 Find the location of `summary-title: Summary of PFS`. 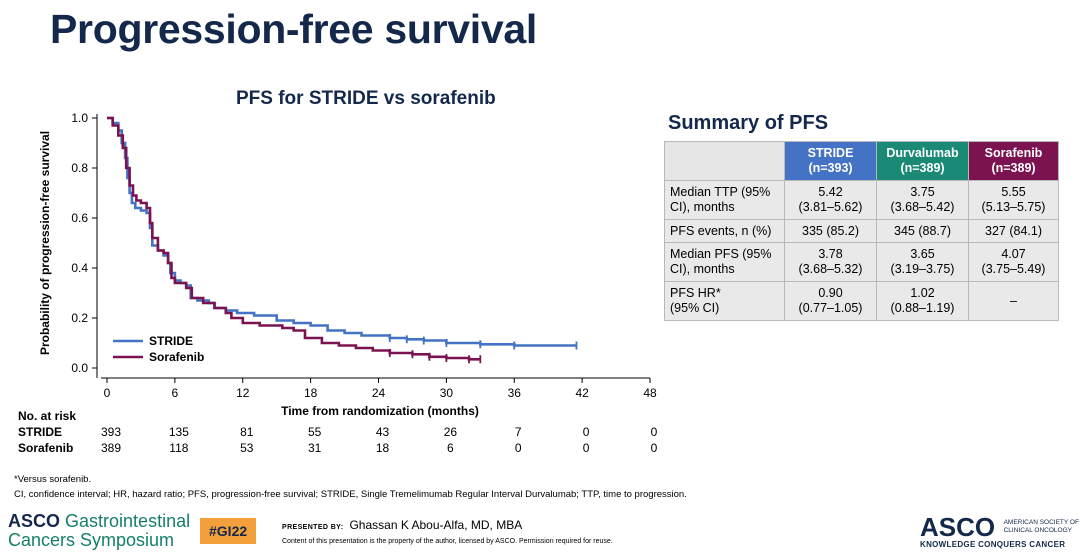

summary-title: Summary of PFS is located at coordinates (748, 123).